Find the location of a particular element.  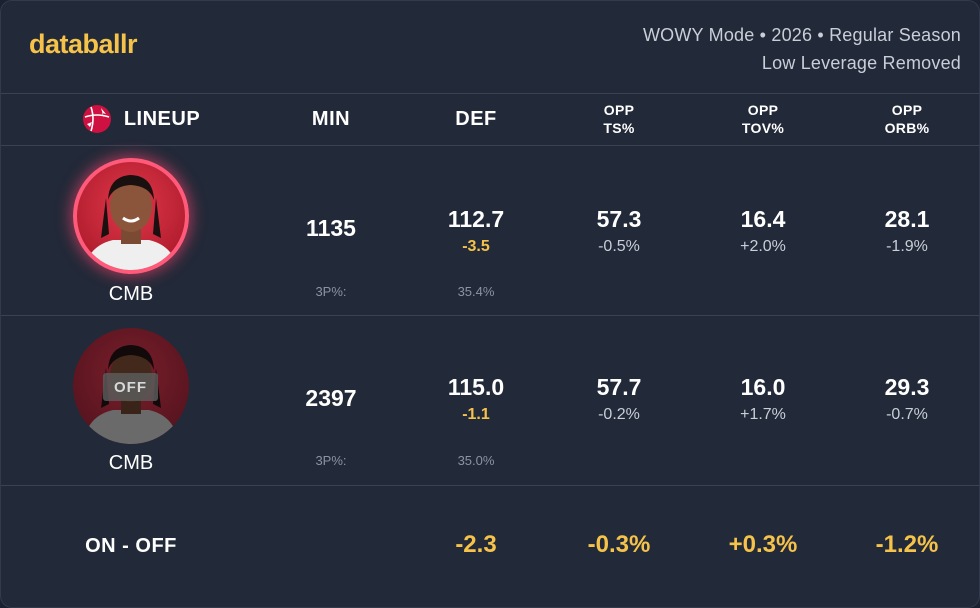

min-value: 1135 is located at coordinates (331, 228).